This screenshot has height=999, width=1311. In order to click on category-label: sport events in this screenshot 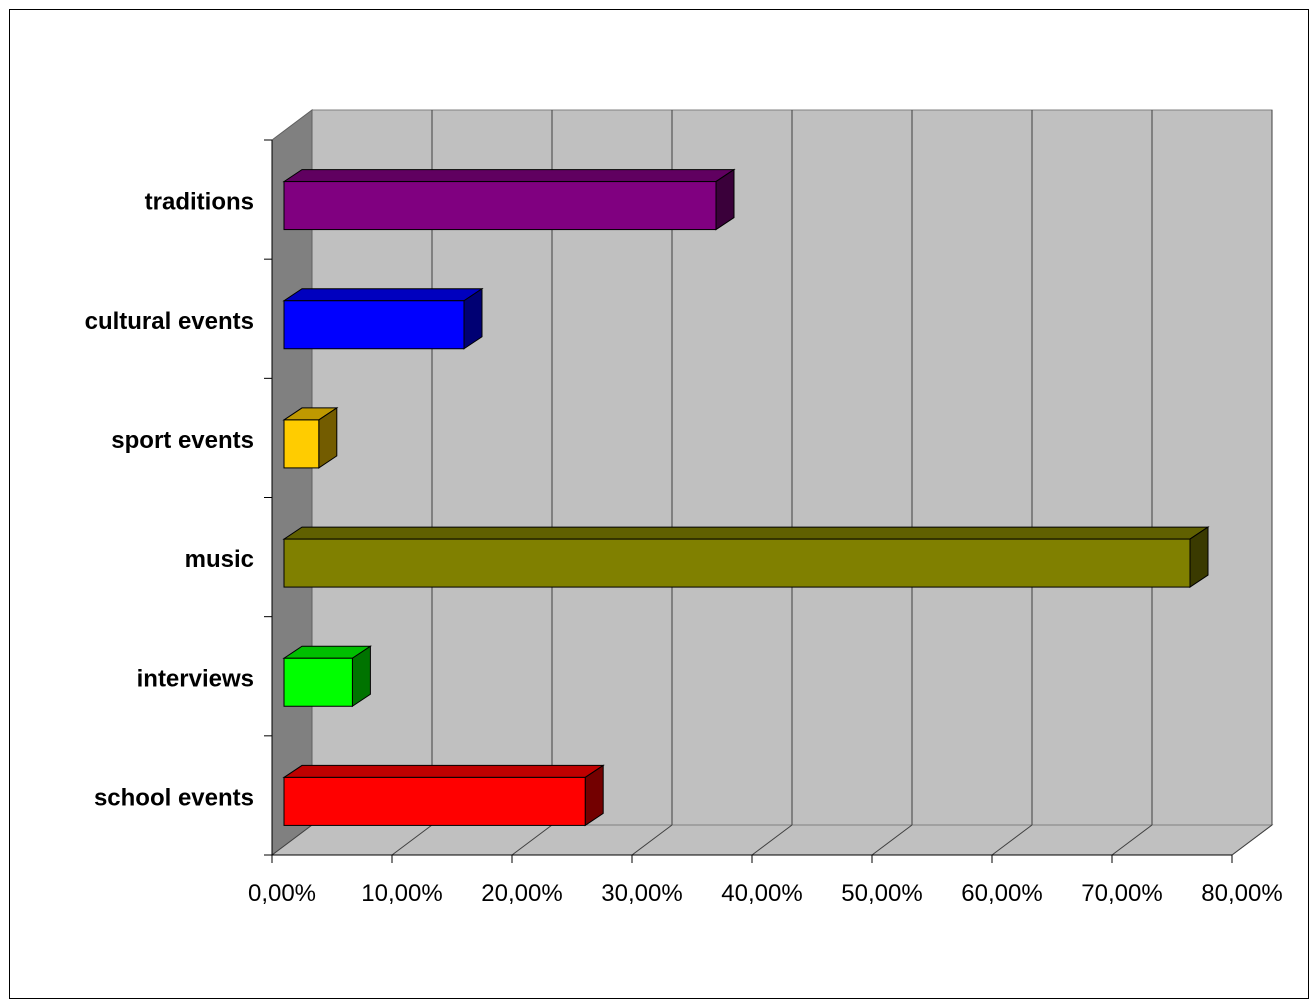, I will do `click(182, 440)`.